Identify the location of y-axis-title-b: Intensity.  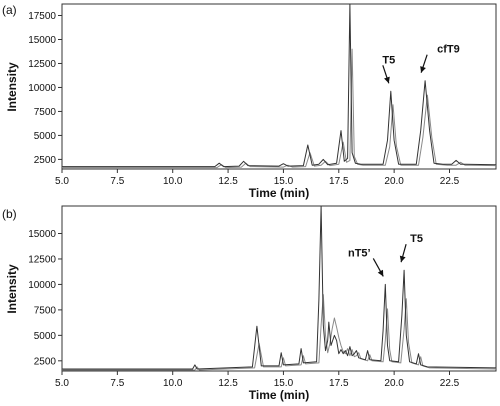
(12, 289).